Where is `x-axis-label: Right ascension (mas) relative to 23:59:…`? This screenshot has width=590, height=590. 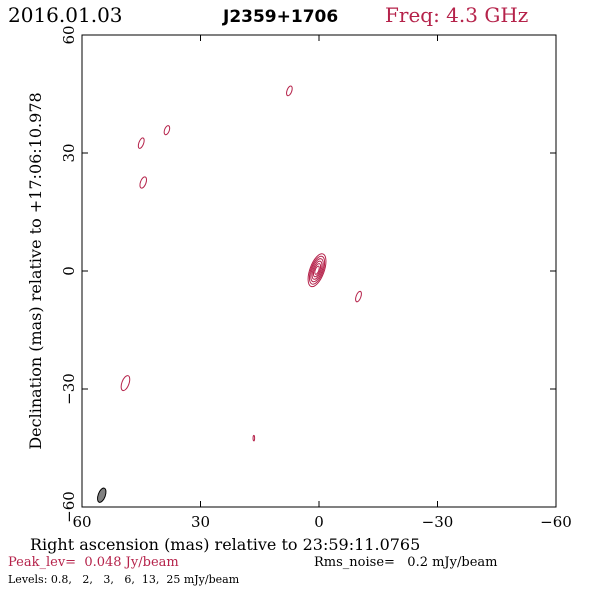
x-axis-label: Right ascension (mas) relative to 23:59:… is located at coordinates (225, 544).